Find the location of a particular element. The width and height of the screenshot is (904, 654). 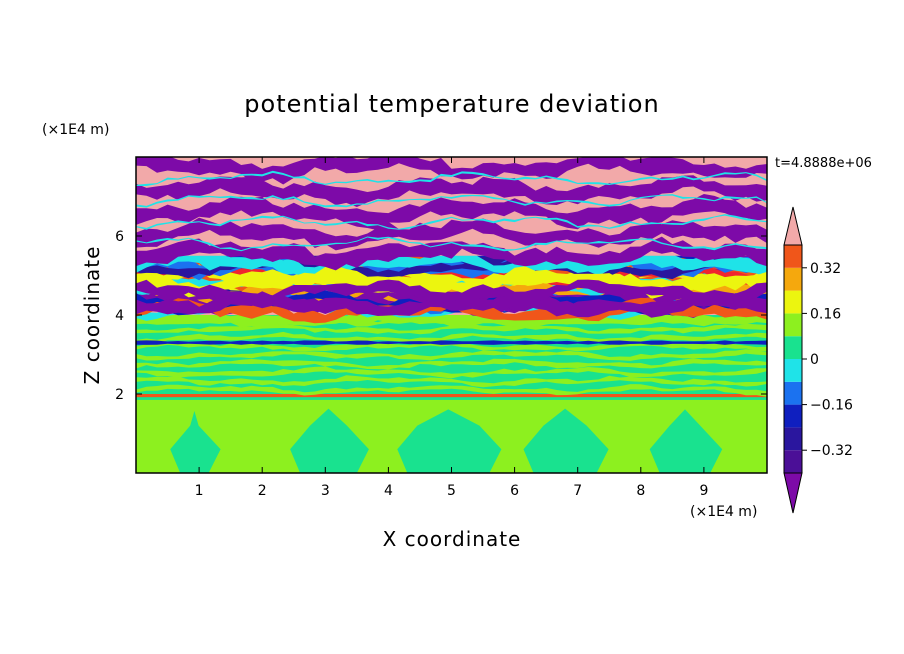

colorbar-tick-label: −0.16 is located at coordinates (831, 406).